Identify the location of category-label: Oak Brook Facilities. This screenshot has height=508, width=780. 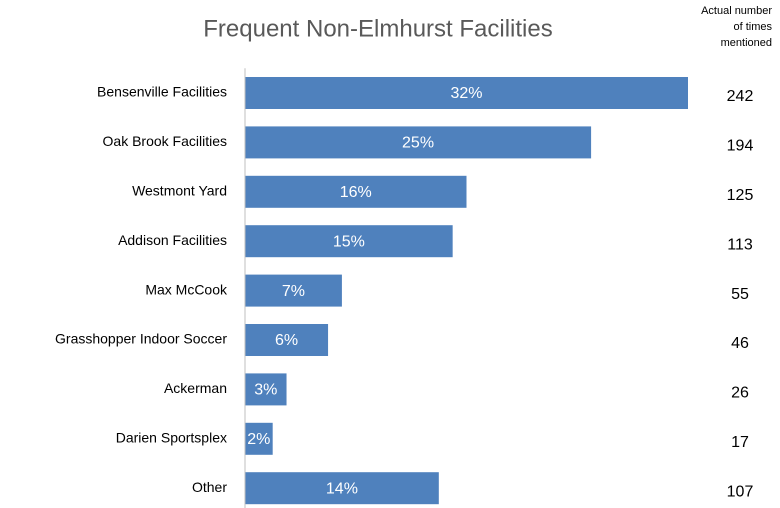
(165, 141).